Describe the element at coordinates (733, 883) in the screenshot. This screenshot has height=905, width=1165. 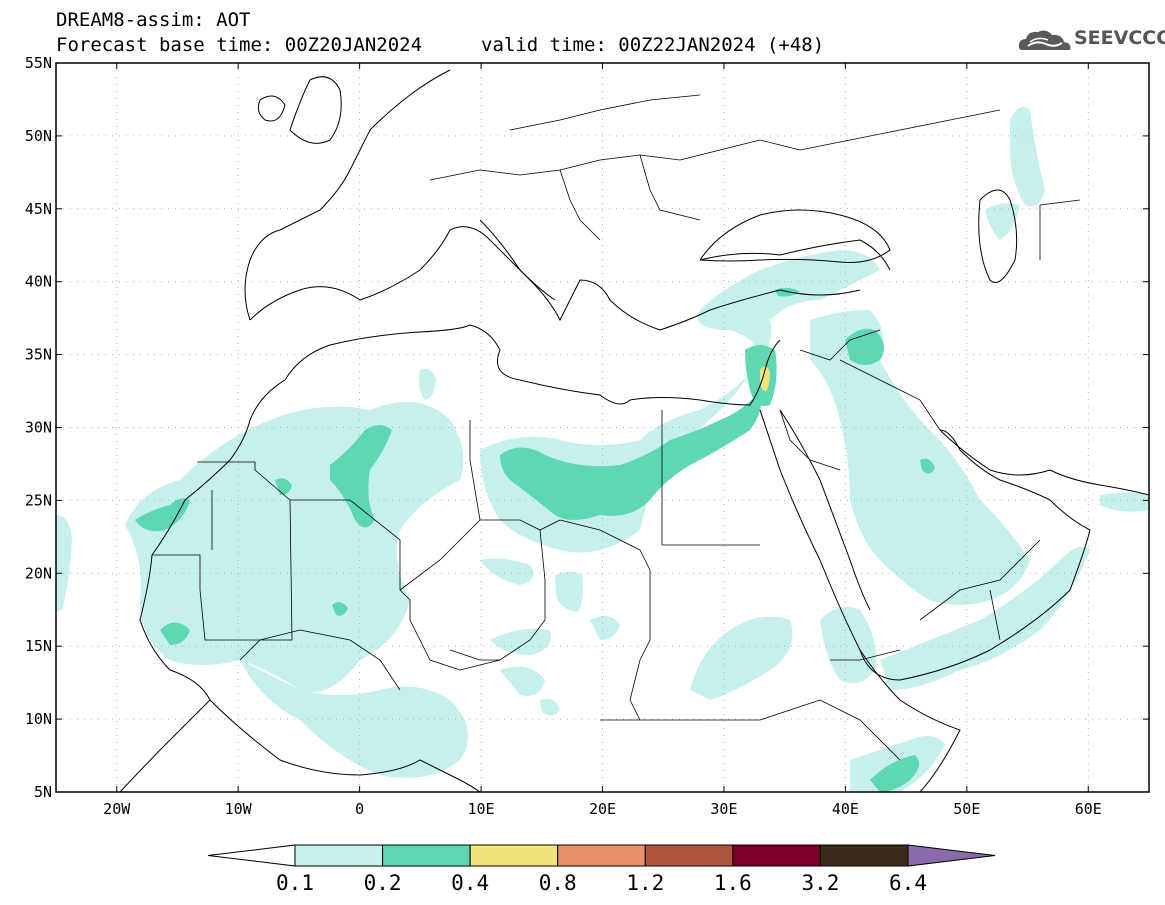
I see `colorbar-label: 1.6` at that location.